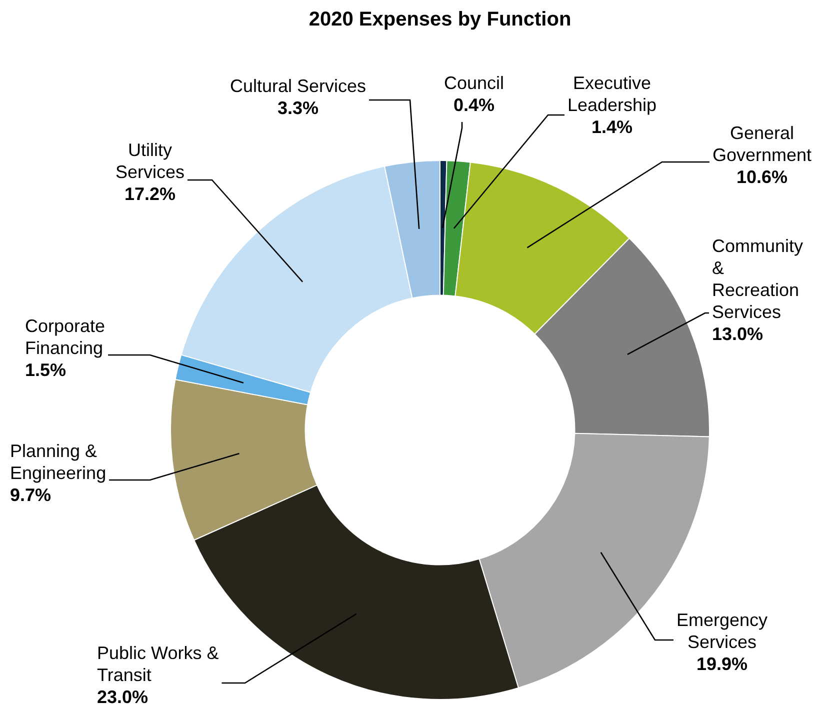  I want to click on data-label: 23.0%, so click(122, 696).